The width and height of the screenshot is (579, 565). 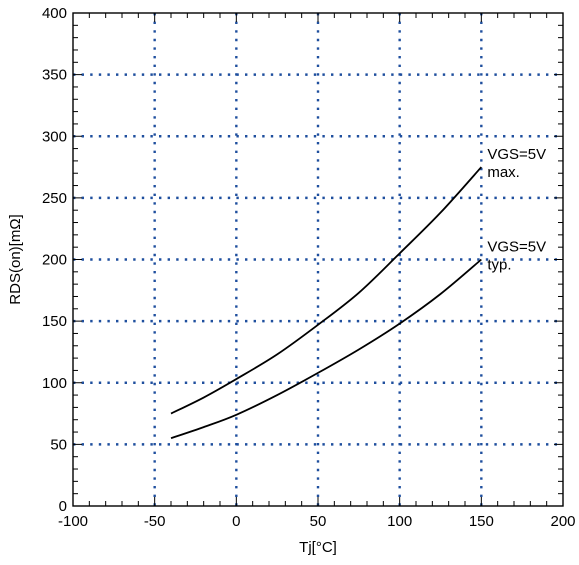 What do you see at coordinates (58, 444) in the screenshot?
I see `y-tick-label: 50` at bounding box center [58, 444].